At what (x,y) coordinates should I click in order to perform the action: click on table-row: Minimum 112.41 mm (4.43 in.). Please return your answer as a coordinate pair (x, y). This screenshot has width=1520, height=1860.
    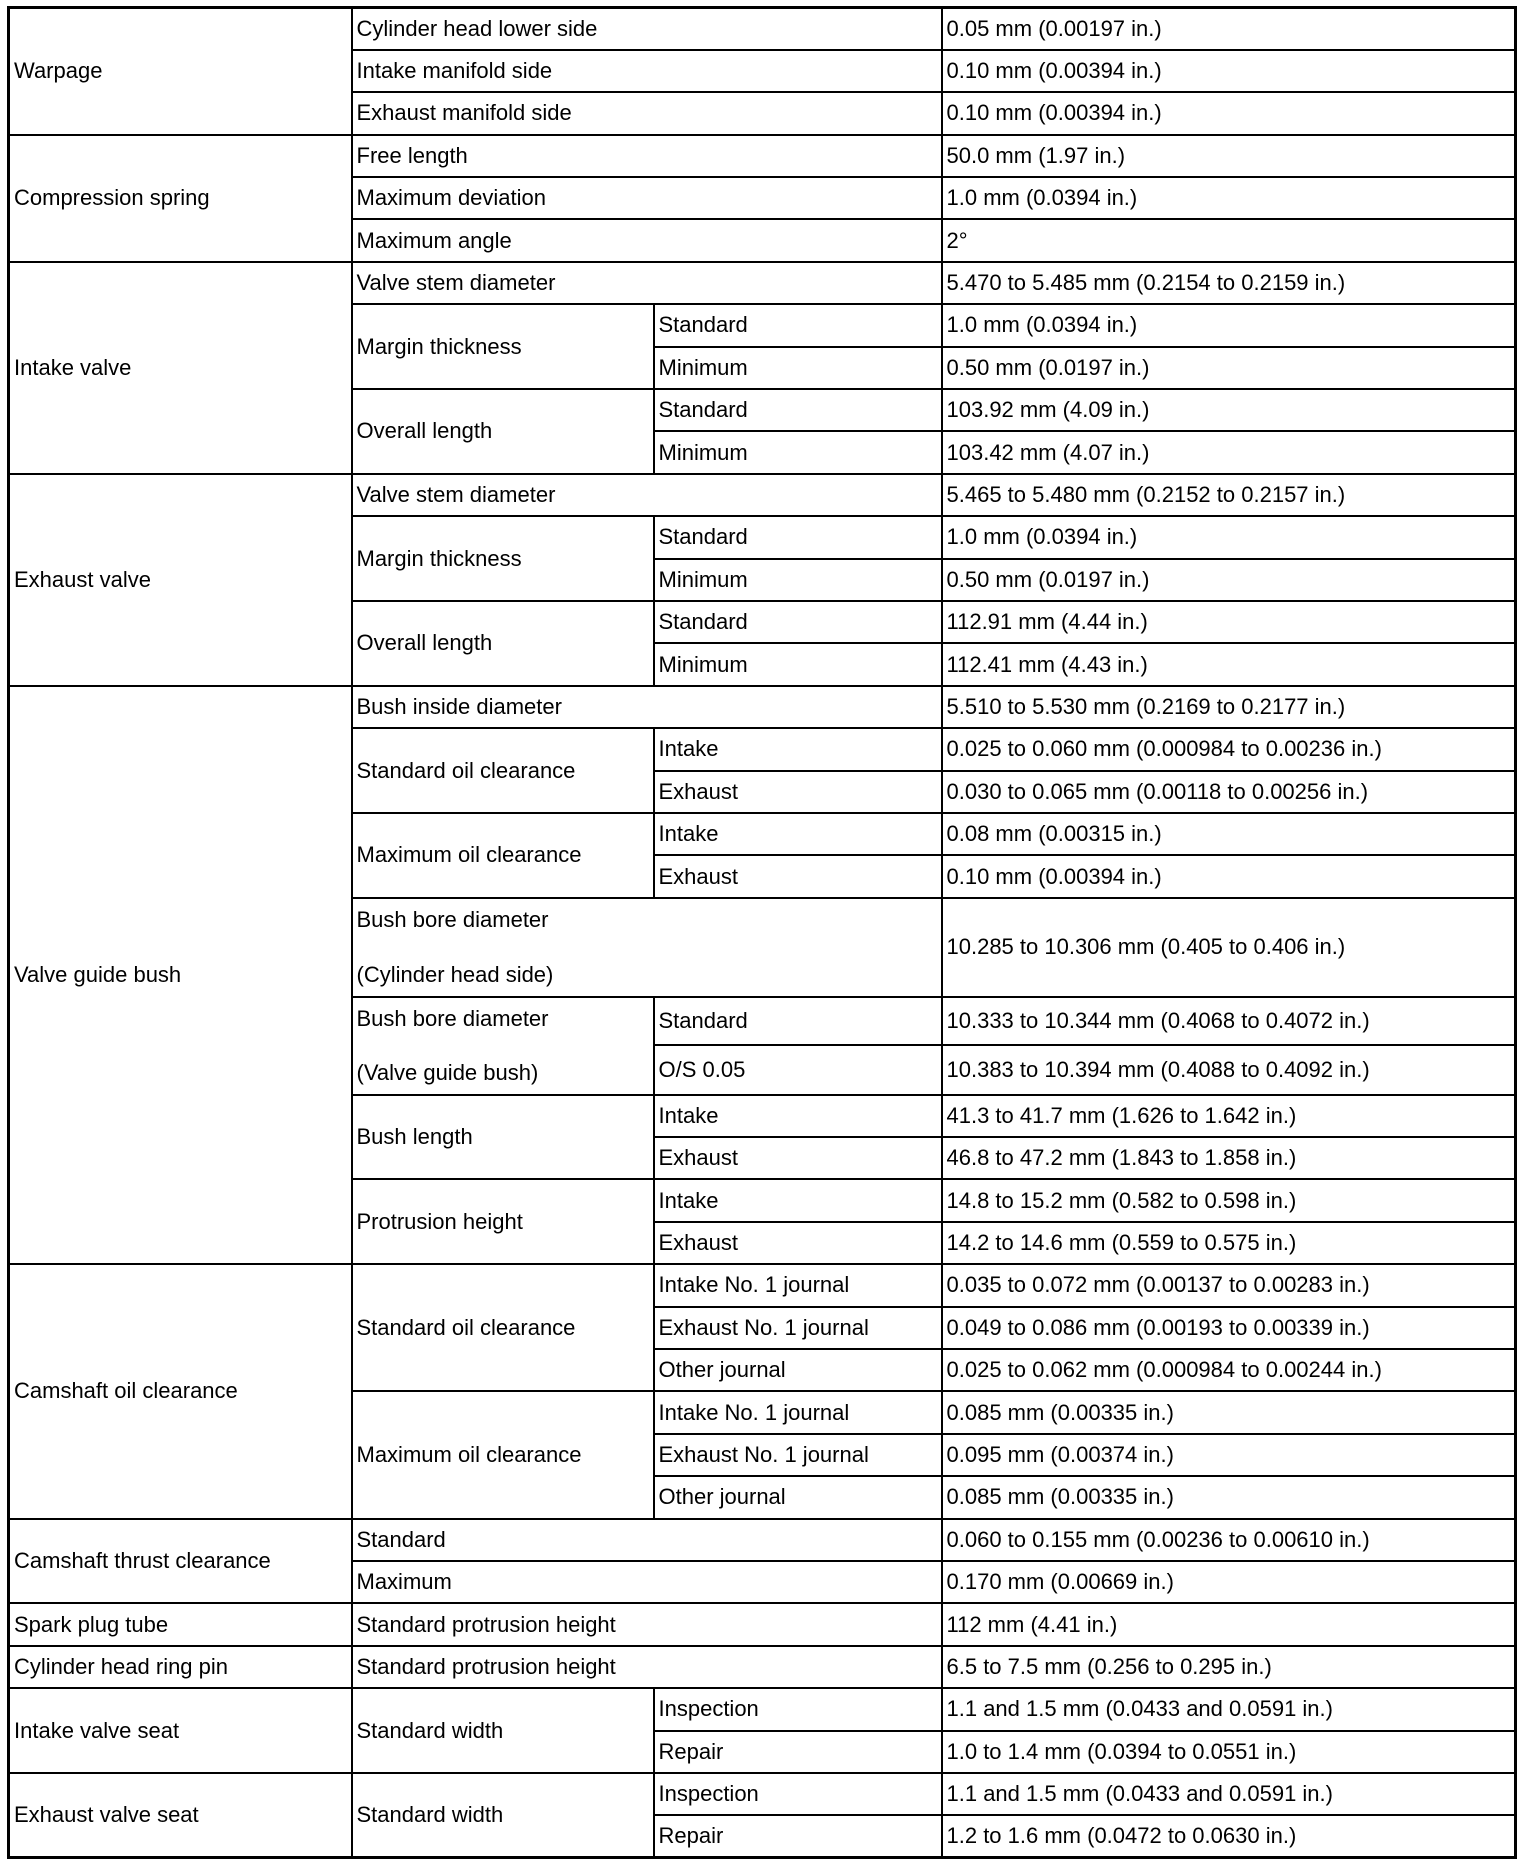
    Looking at the image, I should click on (763, 664).